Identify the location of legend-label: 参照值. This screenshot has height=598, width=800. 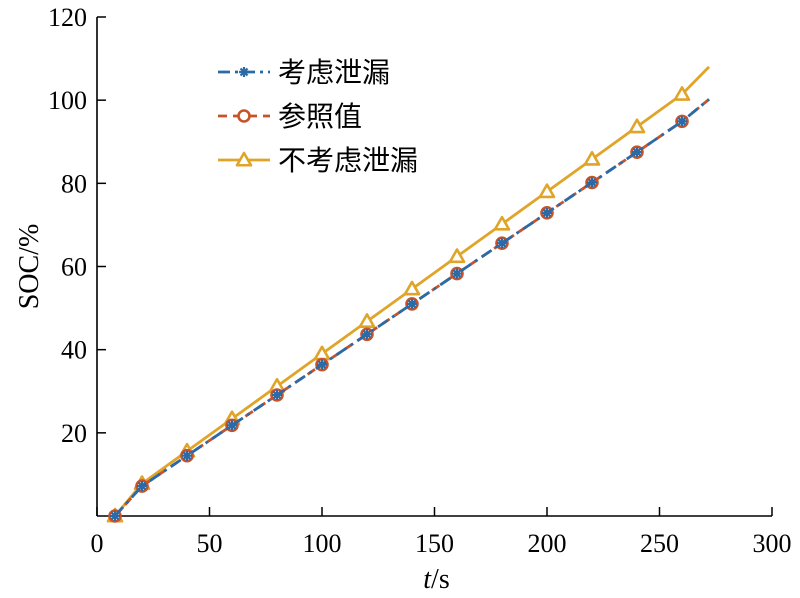
(320, 116).